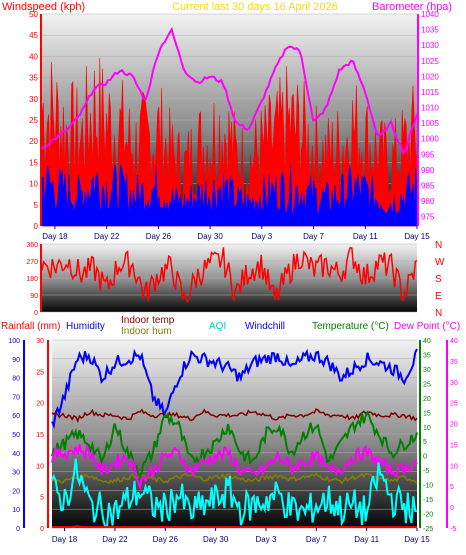 The height and width of the screenshot is (555, 466). What do you see at coordinates (16, 510) in the screenshot?
I see `humidity-tick-label: 10` at bounding box center [16, 510].